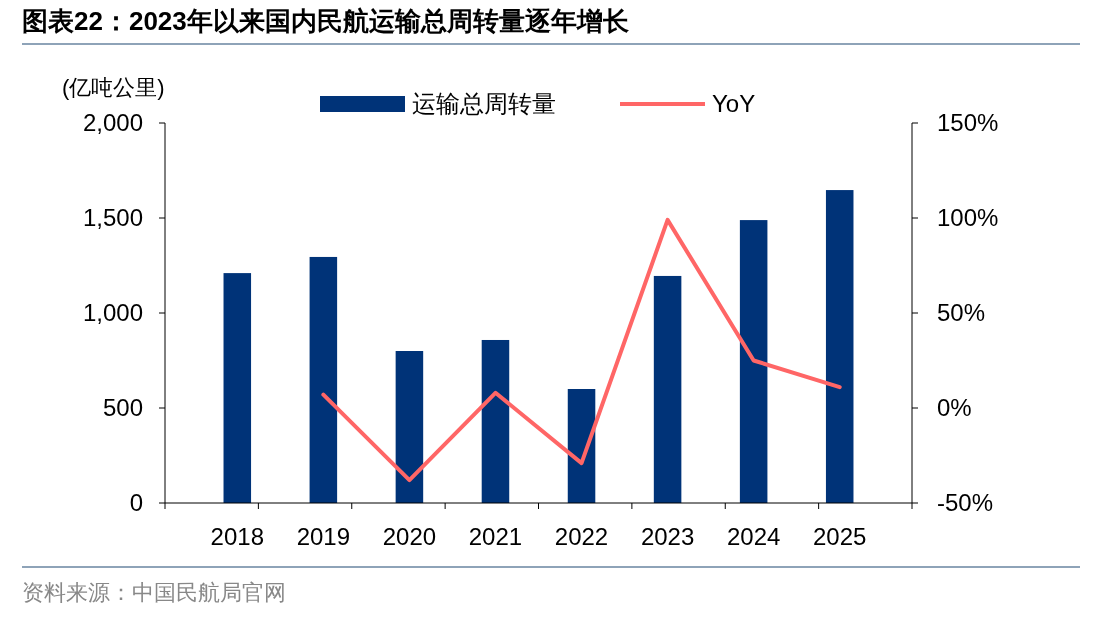 Image resolution: width=1112 pixels, height=621 pixels. Describe the element at coordinates (667, 536) in the screenshot. I see `x-tick-label: 2023` at that location.